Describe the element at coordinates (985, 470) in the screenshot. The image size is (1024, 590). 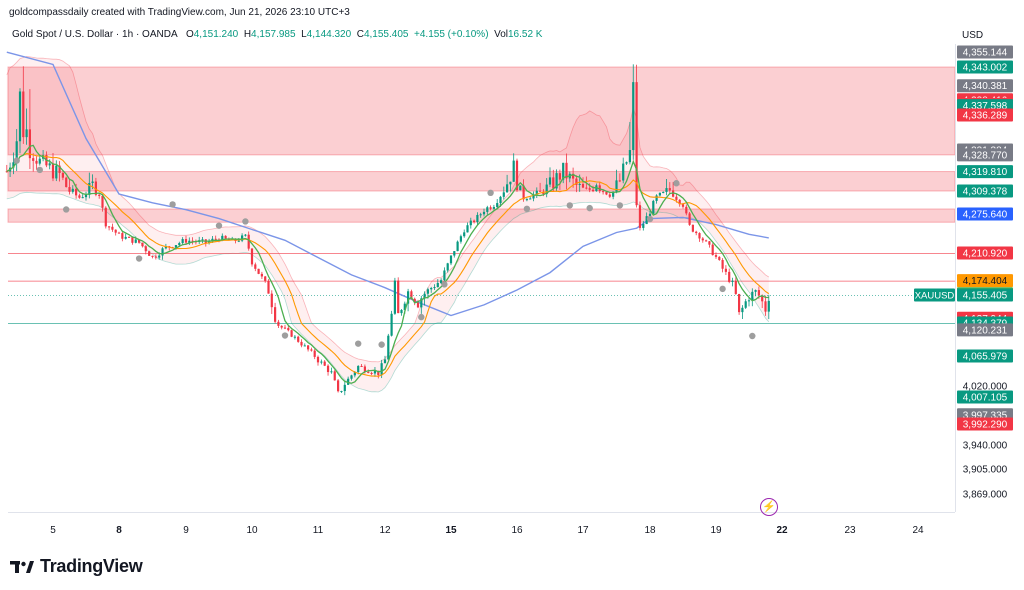
I see `price-label: 3,905.000` at that location.